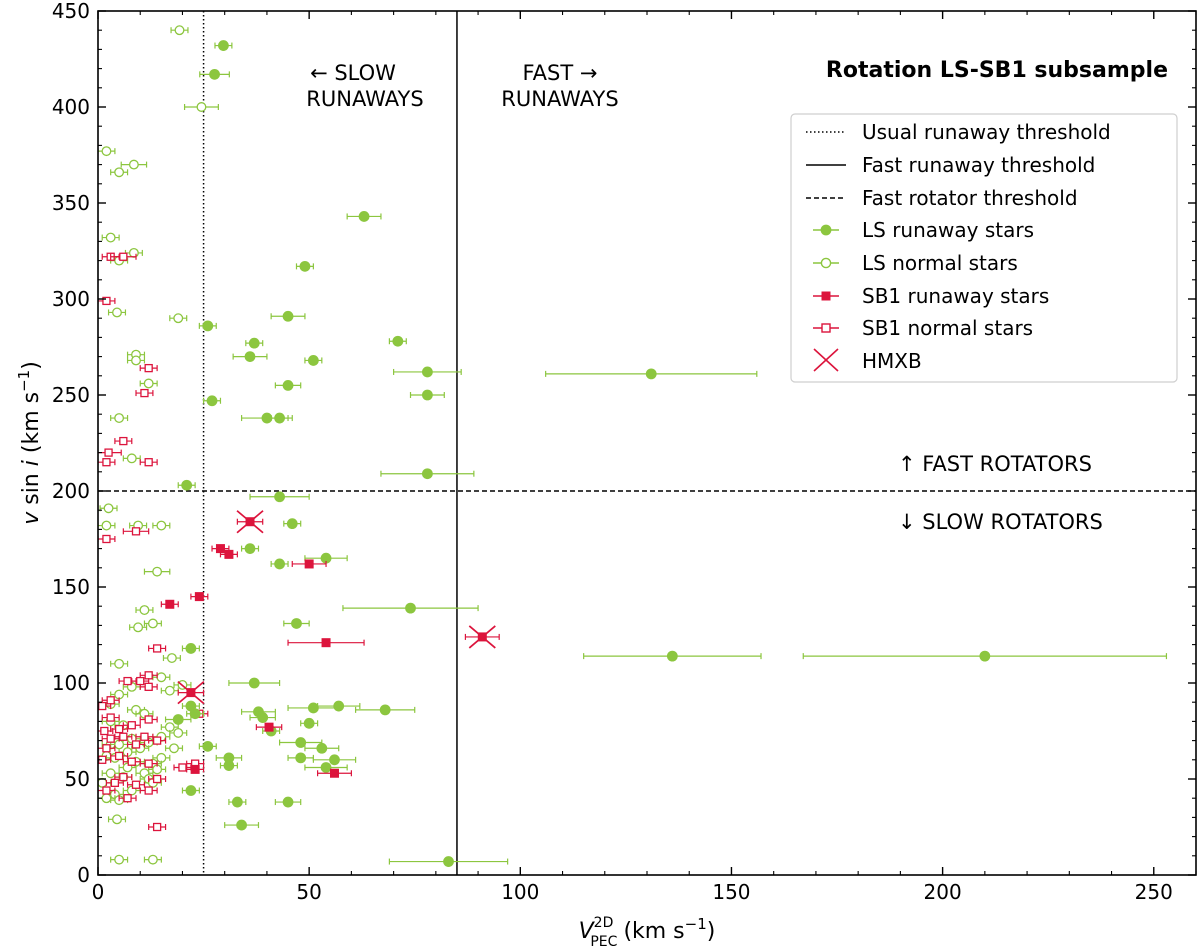 The width and height of the screenshot is (1200, 948). What do you see at coordinates (826, 328) in the screenshot?
I see `legend-sb1-normal-marker` at bounding box center [826, 328].